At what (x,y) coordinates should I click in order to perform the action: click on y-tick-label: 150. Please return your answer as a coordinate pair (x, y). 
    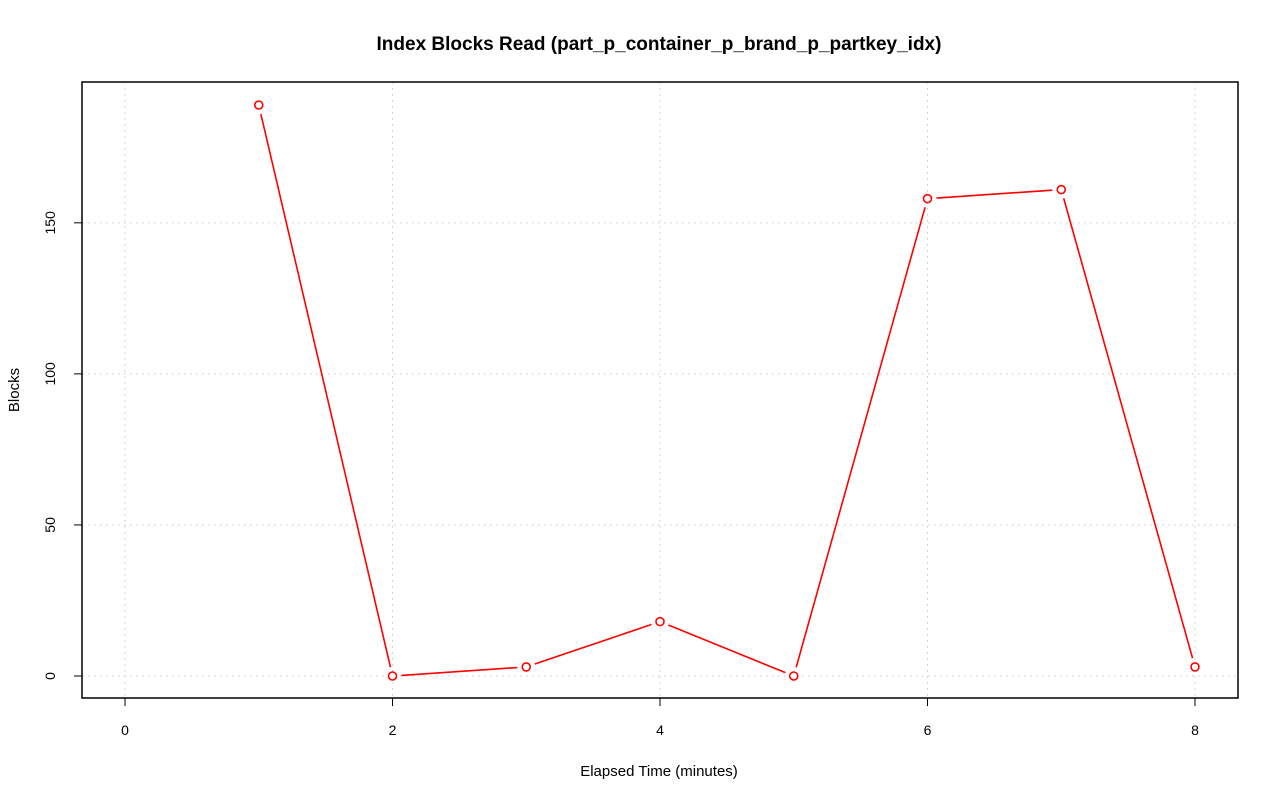
    Looking at the image, I should click on (50, 223).